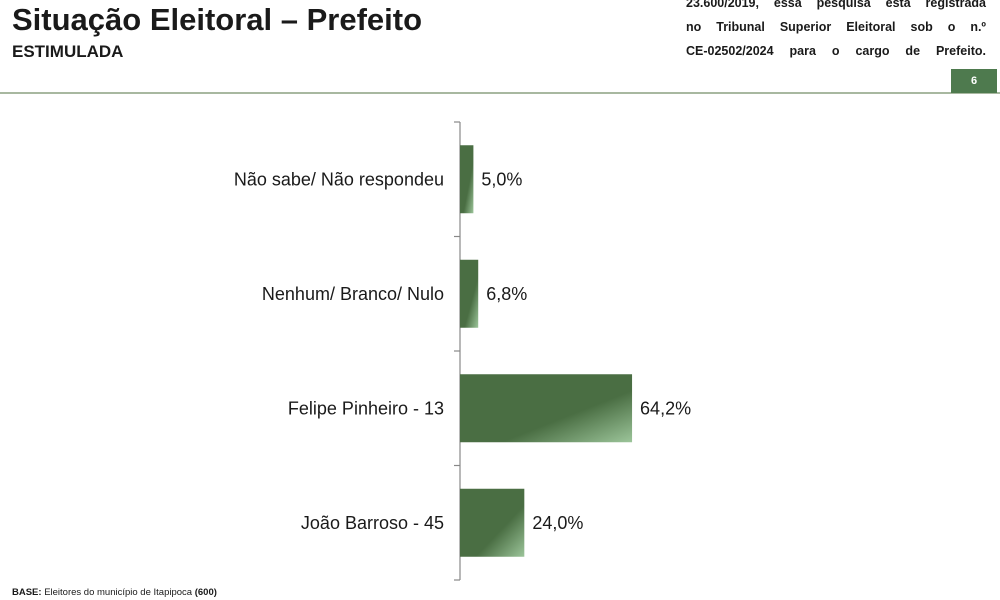 The width and height of the screenshot is (1000, 600). Describe the element at coordinates (339, 179) in the screenshot. I see `category-label: Não sabe/ Não respondeu` at that location.